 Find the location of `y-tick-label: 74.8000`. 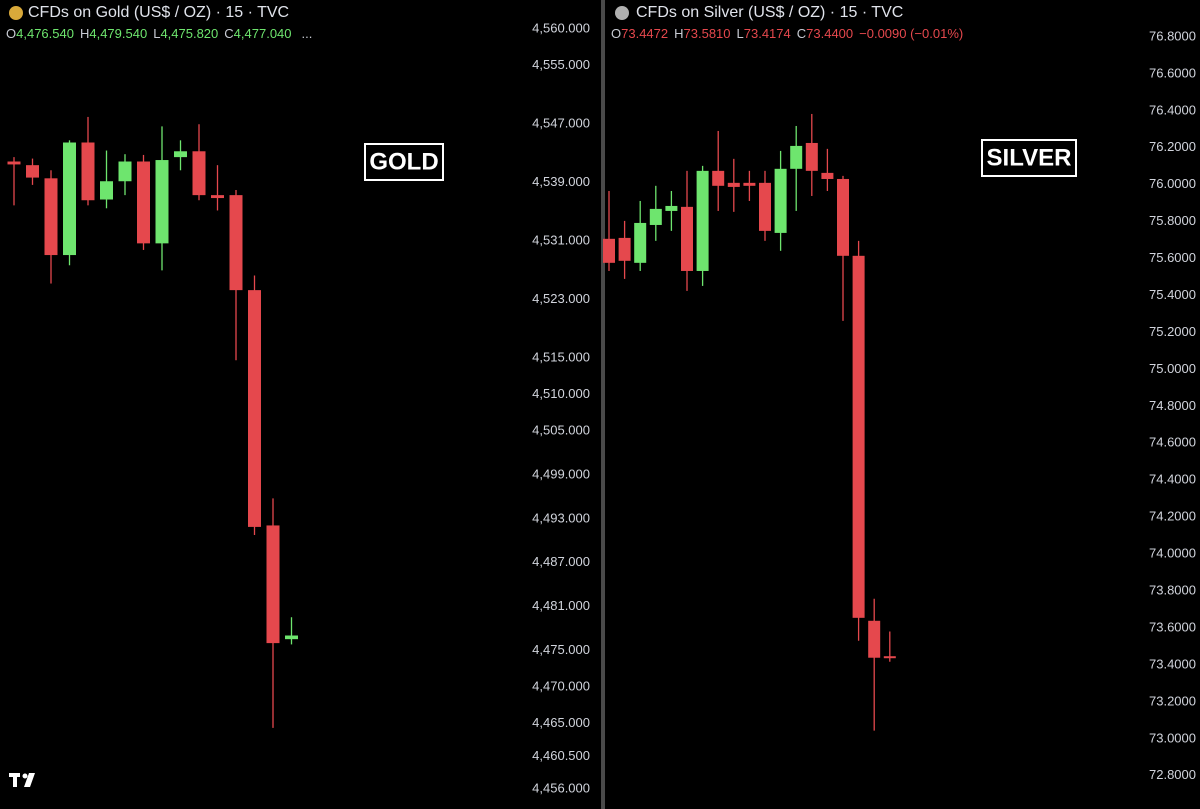

y-tick-label: 74.8000 is located at coordinates (1172, 405).